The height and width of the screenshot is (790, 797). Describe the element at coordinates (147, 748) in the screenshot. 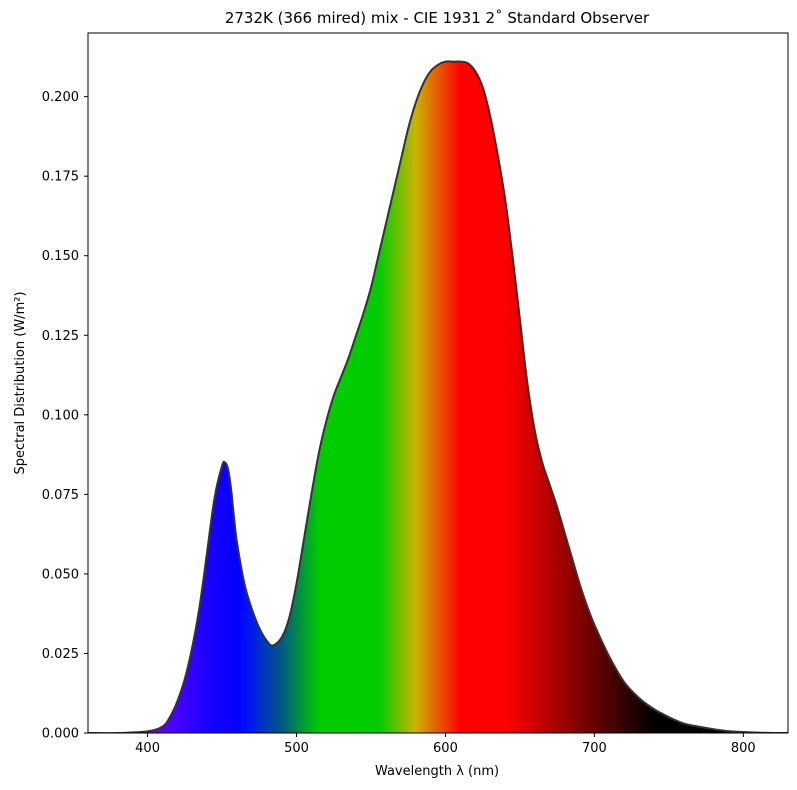

I see `x-tick-label: 400` at that location.